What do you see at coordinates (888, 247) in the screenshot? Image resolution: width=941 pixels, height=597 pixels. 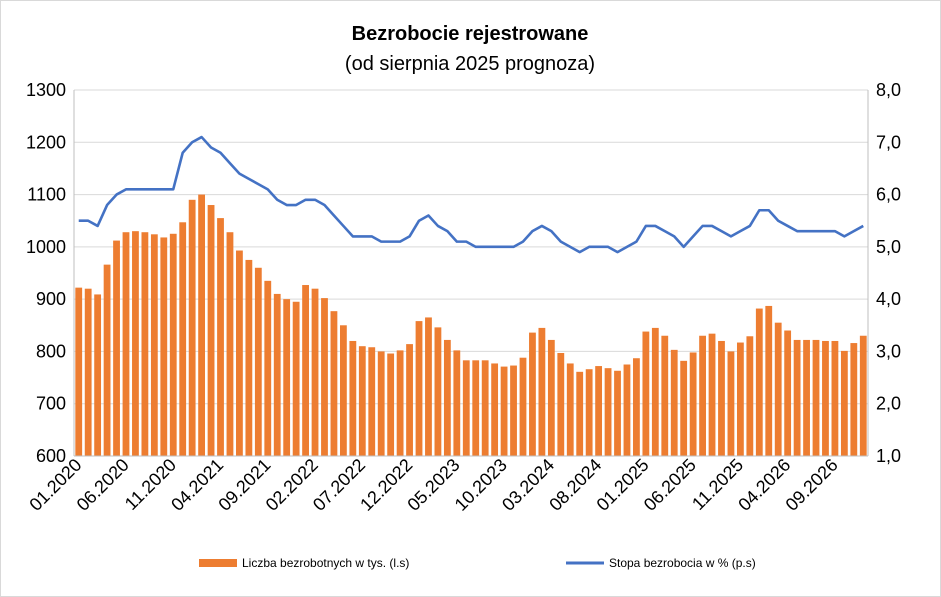 I see `right-tick-label: 5,0` at bounding box center [888, 247].